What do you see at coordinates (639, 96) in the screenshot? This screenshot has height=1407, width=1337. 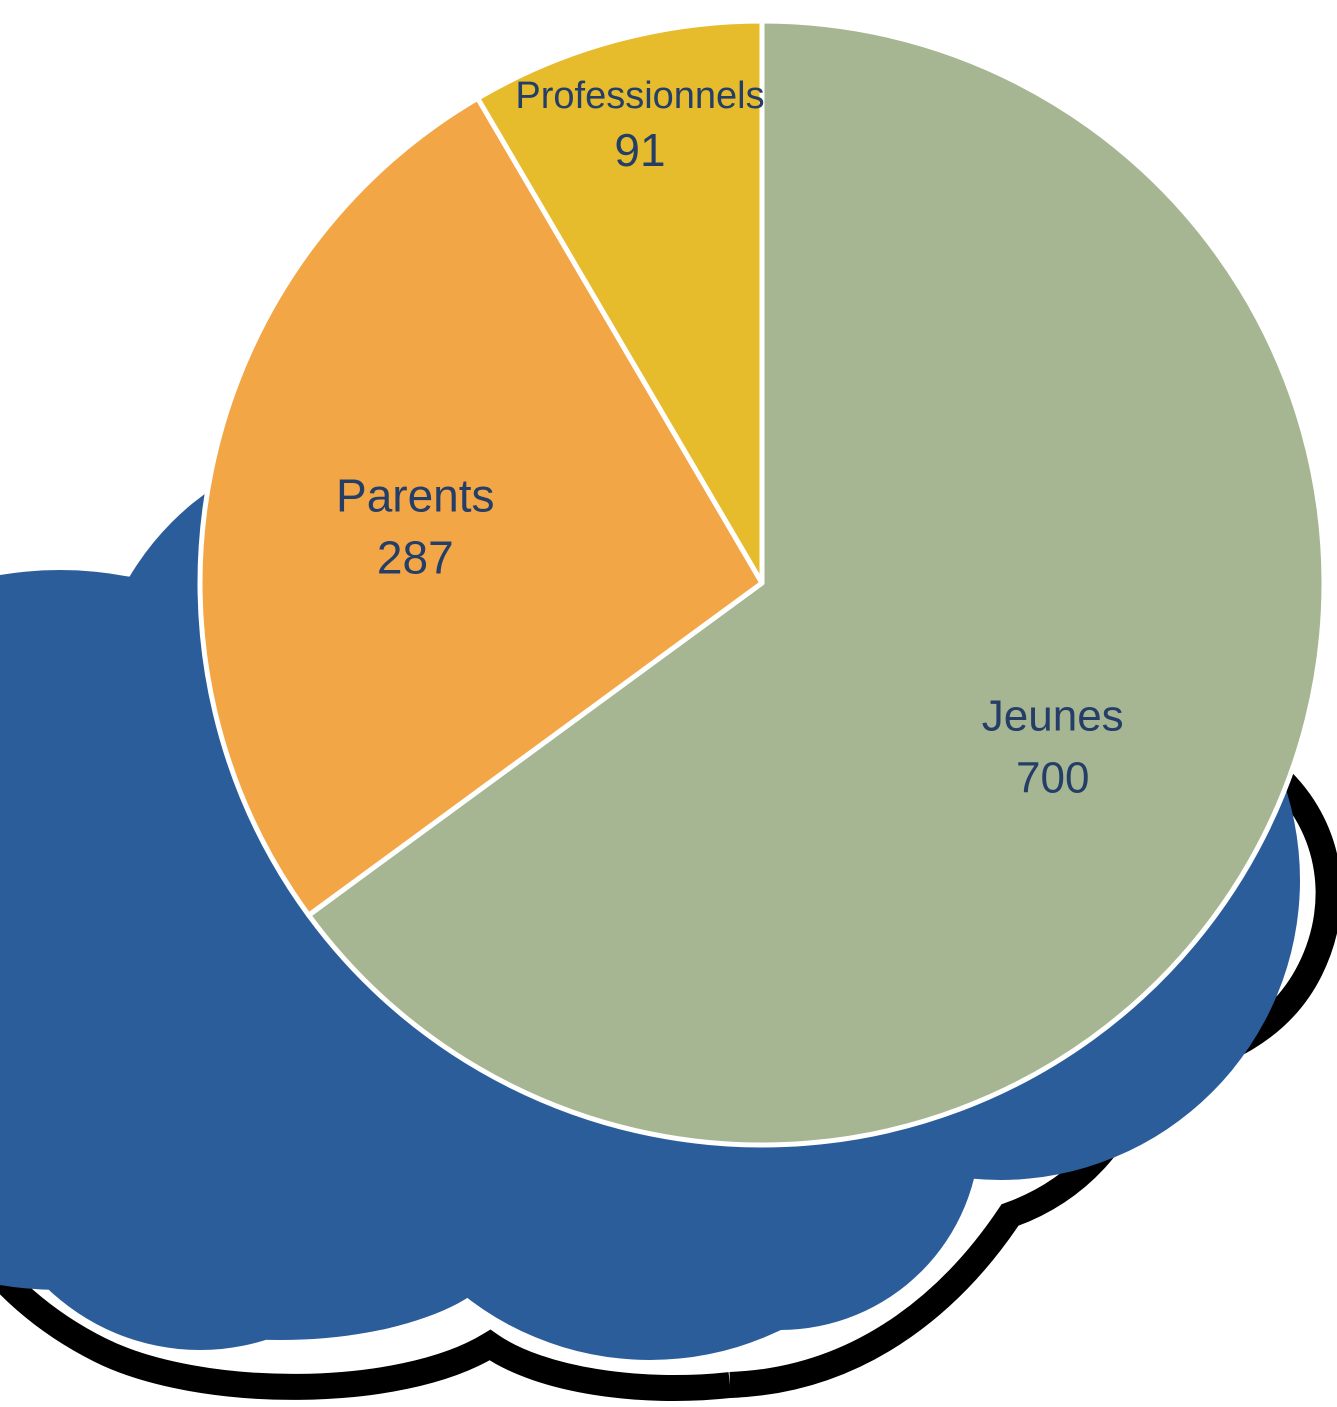 I see `slice-label-professionnels: Professionnels` at bounding box center [639, 96].